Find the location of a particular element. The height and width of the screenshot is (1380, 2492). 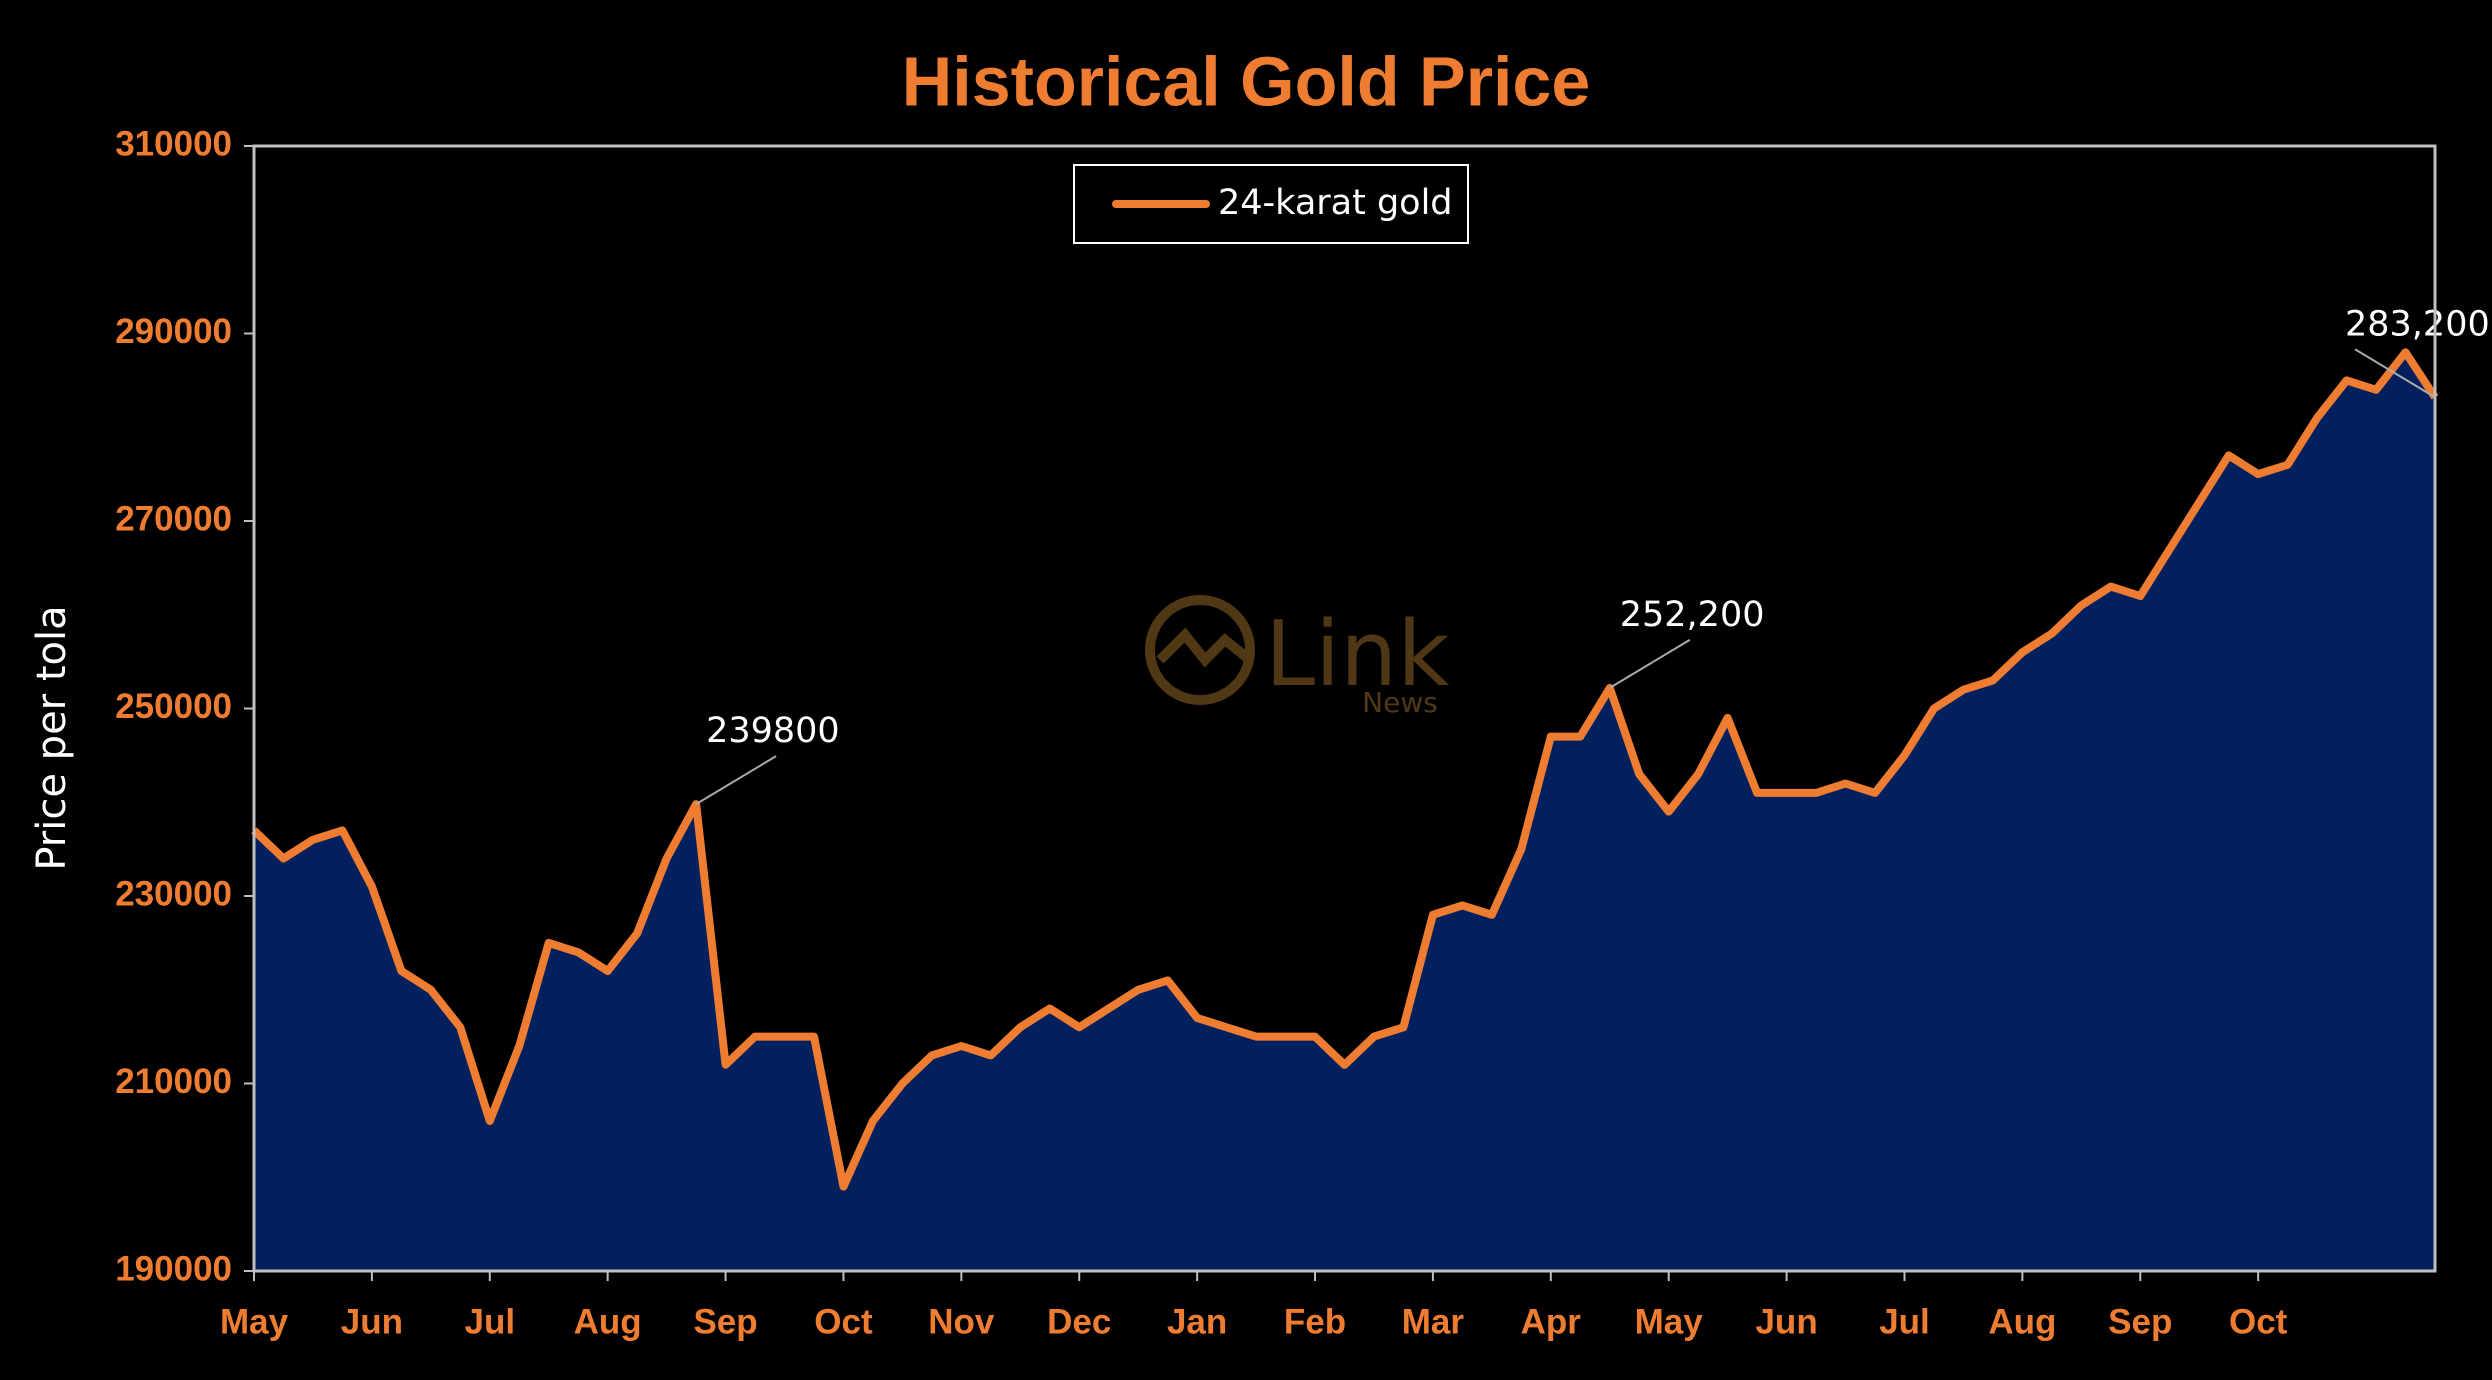

x-tick-label: Jan is located at coordinates (1197, 1321).